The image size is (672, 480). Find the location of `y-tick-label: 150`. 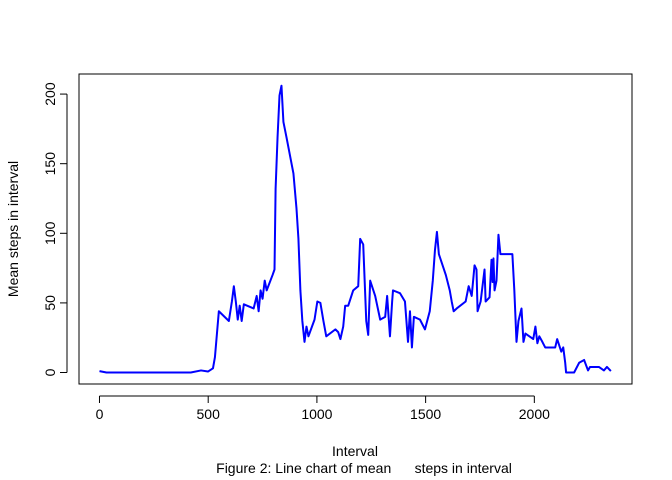

y-tick-label: 150 is located at coordinates (50, 164).